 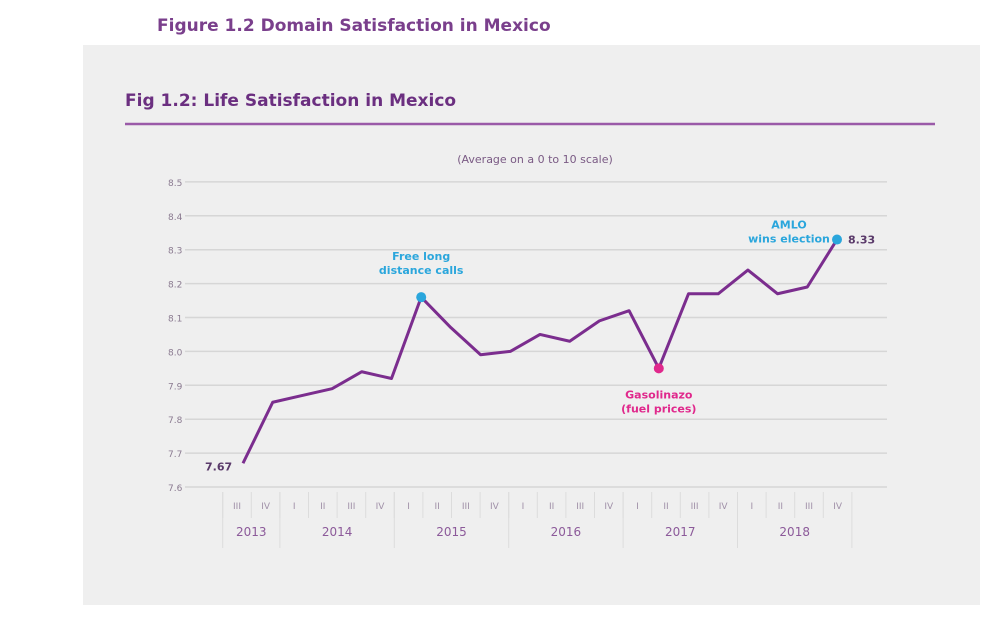 What do you see at coordinates (421, 256) in the screenshot?
I see `annotation-label: Free long` at bounding box center [421, 256].